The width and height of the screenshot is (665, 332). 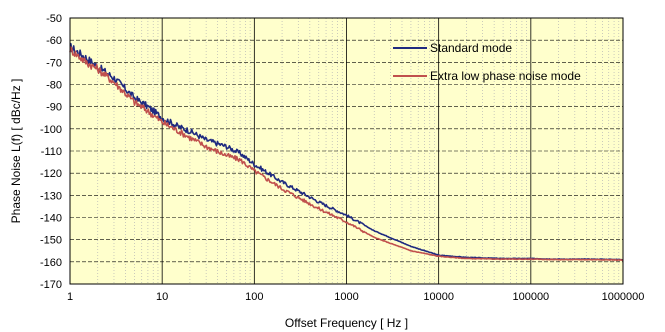 I want to click on x-tick-label: 1, so click(x=70, y=297).